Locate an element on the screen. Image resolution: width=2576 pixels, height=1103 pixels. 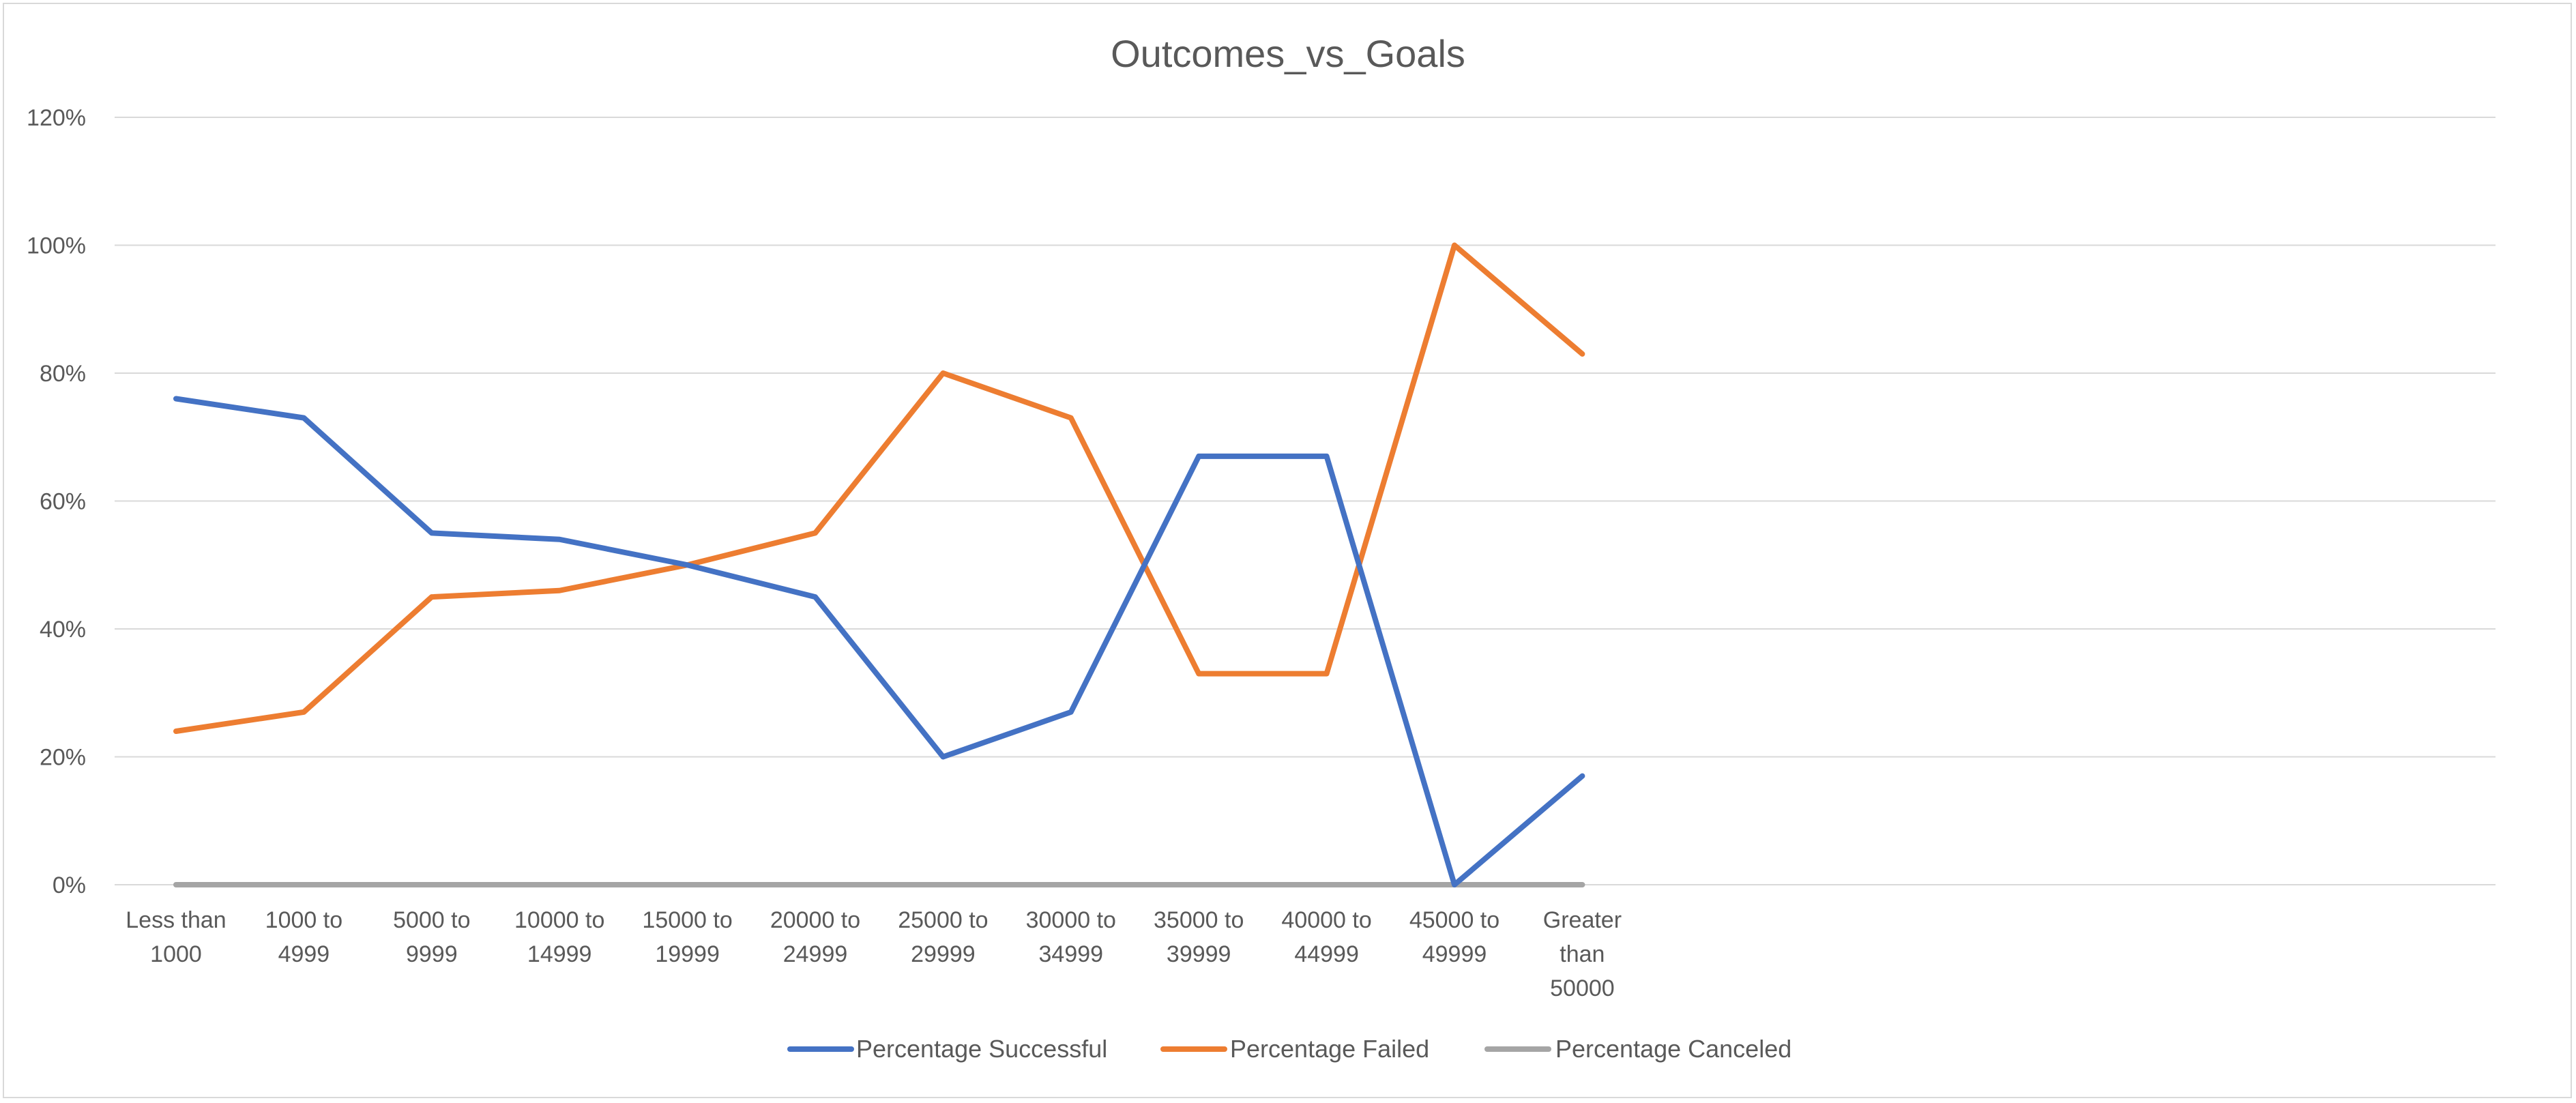
x-tick-label-line: 1000 to is located at coordinates (303, 920).